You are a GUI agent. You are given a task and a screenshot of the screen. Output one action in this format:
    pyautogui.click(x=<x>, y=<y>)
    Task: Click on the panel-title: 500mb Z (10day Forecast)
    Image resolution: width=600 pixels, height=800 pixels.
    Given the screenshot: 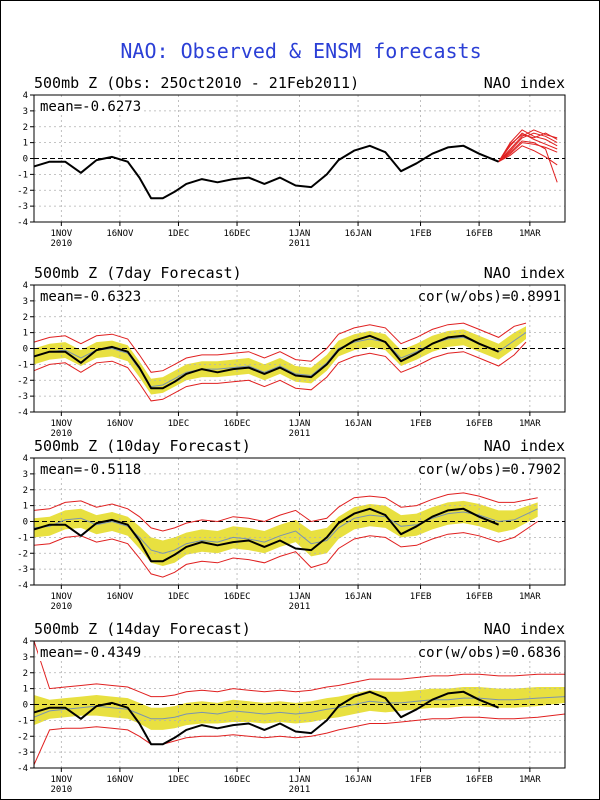 What is the action you would take?
    pyautogui.click(x=142, y=446)
    